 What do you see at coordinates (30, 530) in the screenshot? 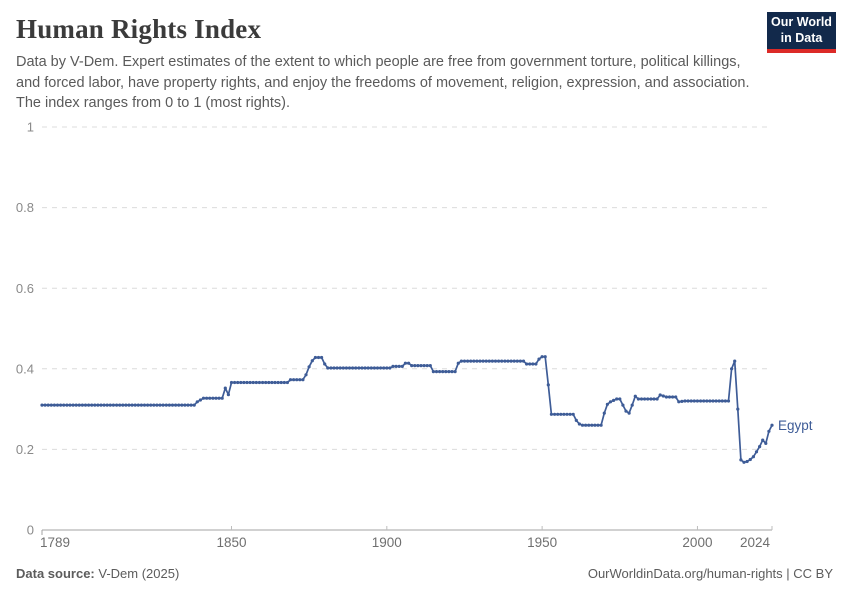
I see `y-axis-tick-label: 0` at bounding box center [30, 530].